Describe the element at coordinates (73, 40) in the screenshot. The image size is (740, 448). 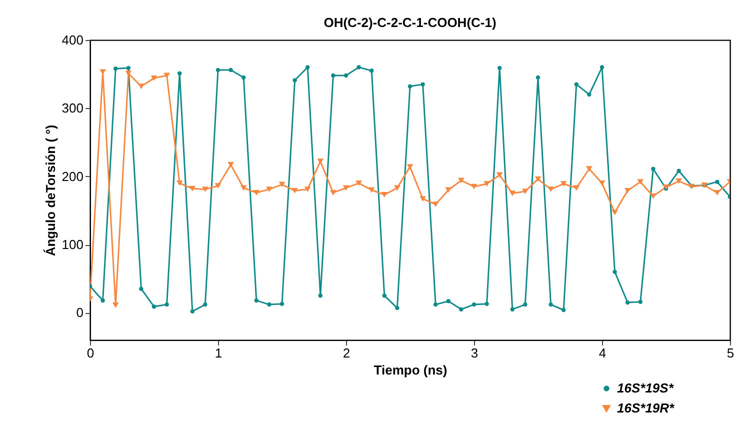
I see `y-tick-label: 400` at that location.